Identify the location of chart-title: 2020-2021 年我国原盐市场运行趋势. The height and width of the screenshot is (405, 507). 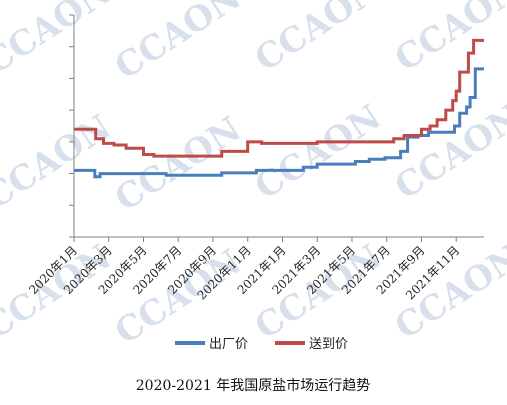
(253, 385).